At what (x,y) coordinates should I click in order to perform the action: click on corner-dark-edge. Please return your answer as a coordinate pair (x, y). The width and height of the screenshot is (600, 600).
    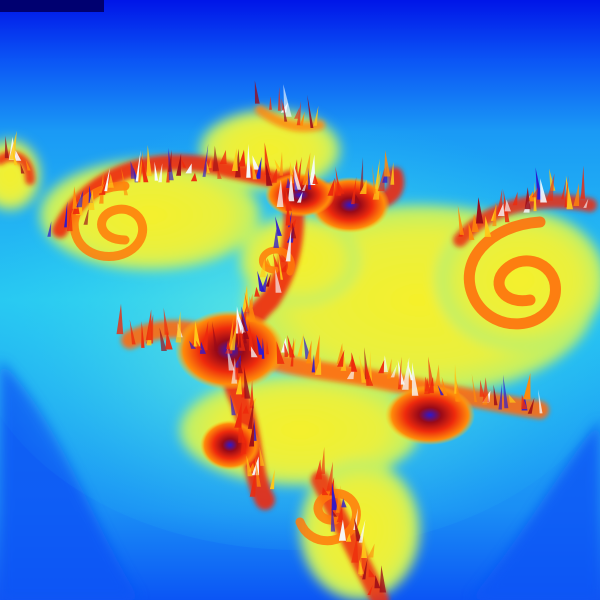
    Looking at the image, I should click on (52, 6).